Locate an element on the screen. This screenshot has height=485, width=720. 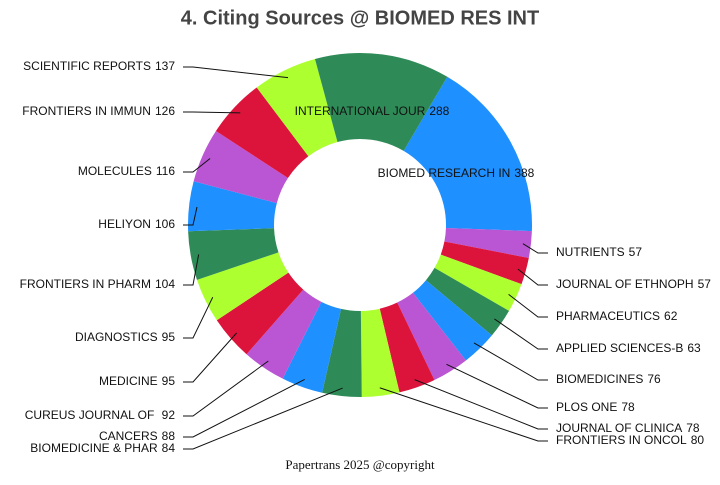
data-label: FRONTIERS IN PHARM 104 is located at coordinates (98, 284).